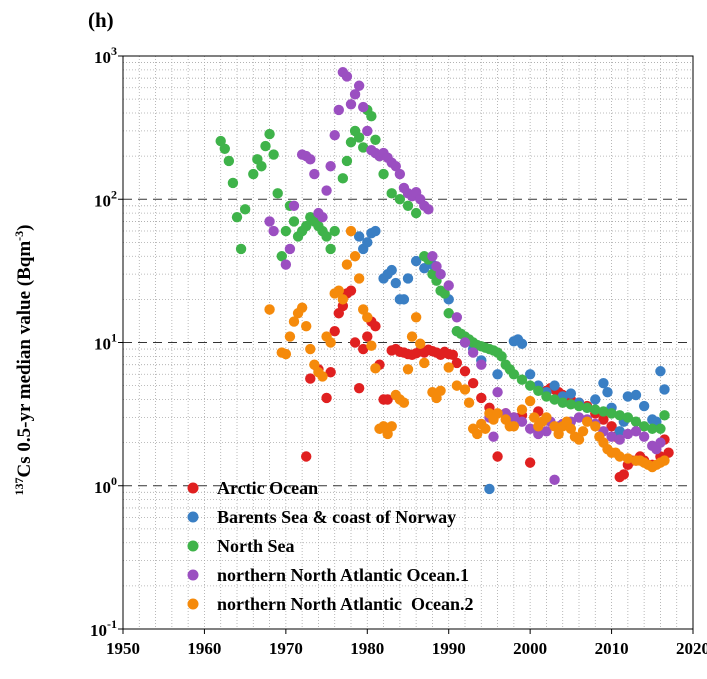 Image resolution: width=707 pixels, height=679 pixels. I want to click on x-tick-label: 2000, so click(530, 648).